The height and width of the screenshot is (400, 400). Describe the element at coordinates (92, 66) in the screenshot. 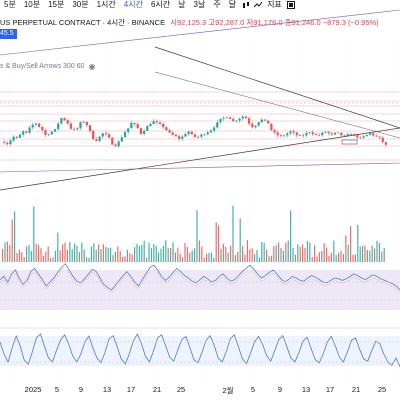

I see `eye-icon: ◉` at that location.